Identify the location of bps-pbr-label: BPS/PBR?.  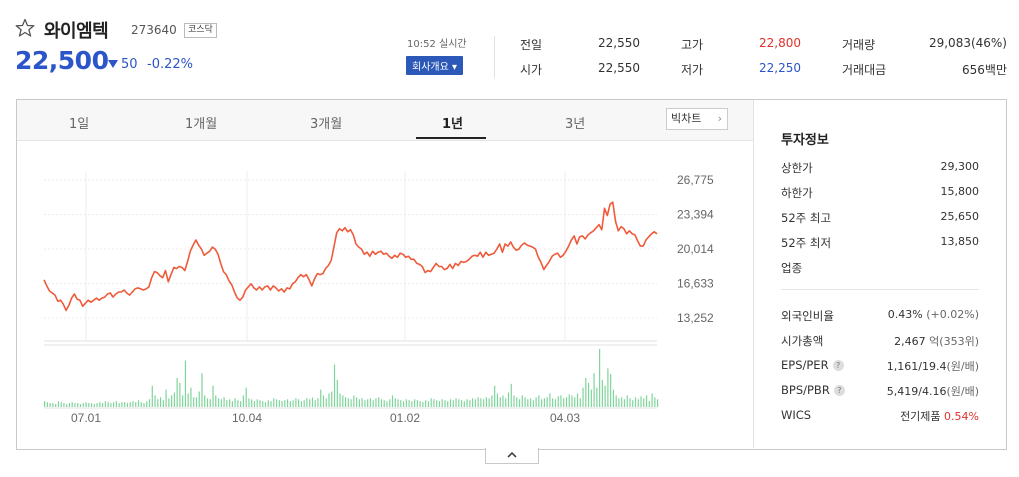
(813, 390).